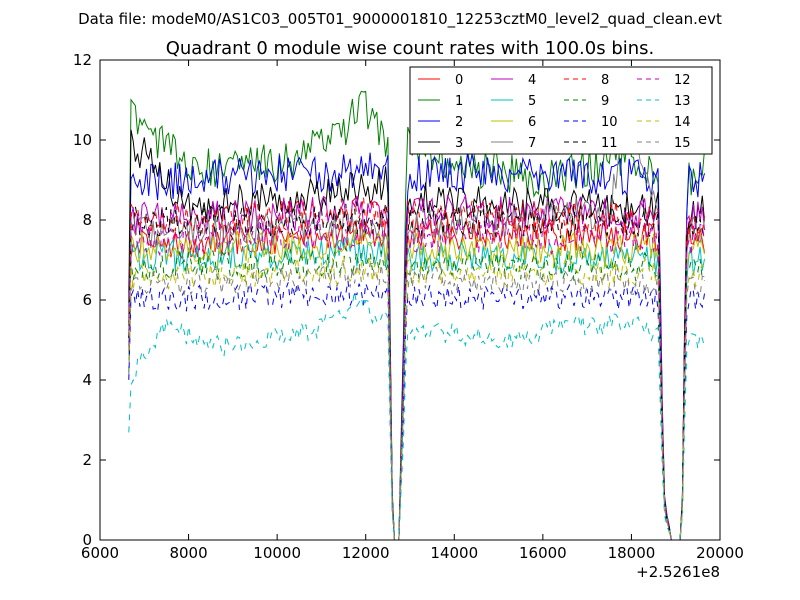 The image size is (800, 600). I want to click on legend-label-6: 6, so click(532, 122).